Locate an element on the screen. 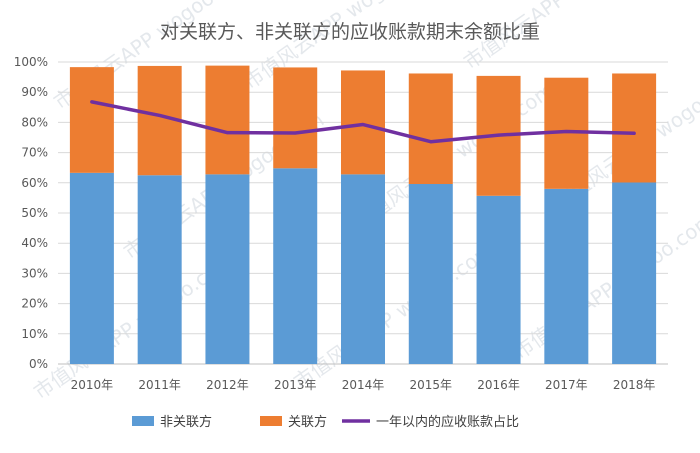  legend-one-year-ratio: 一年以内的应收账款占比 is located at coordinates (430, 422).